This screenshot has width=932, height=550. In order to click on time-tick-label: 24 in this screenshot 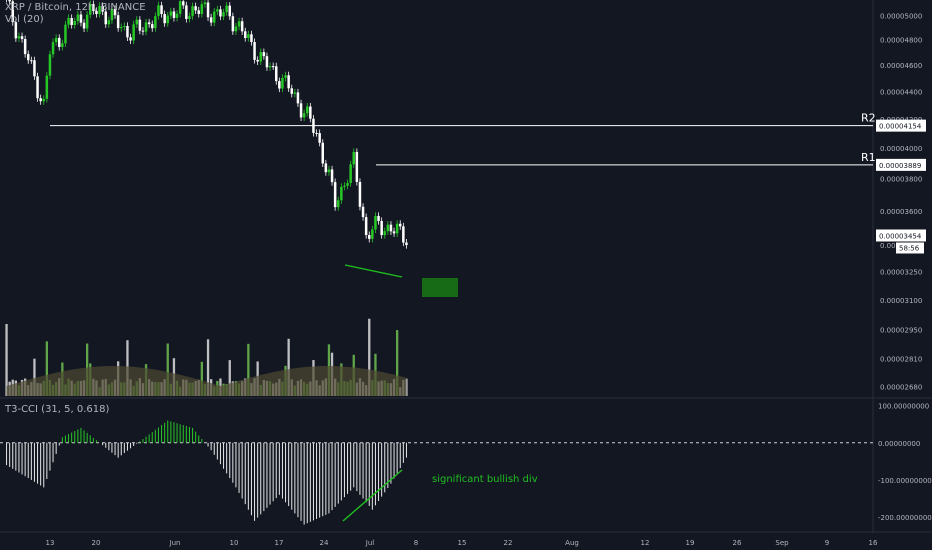, I will do `click(324, 543)`.